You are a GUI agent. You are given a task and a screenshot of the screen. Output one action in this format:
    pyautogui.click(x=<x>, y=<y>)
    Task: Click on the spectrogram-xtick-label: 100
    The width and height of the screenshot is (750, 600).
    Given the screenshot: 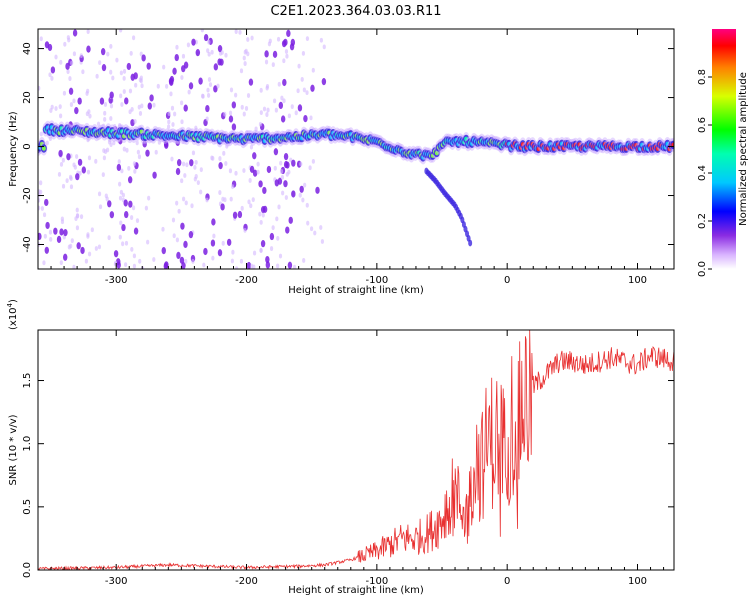 What is the action you would take?
    pyautogui.click(x=637, y=280)
    